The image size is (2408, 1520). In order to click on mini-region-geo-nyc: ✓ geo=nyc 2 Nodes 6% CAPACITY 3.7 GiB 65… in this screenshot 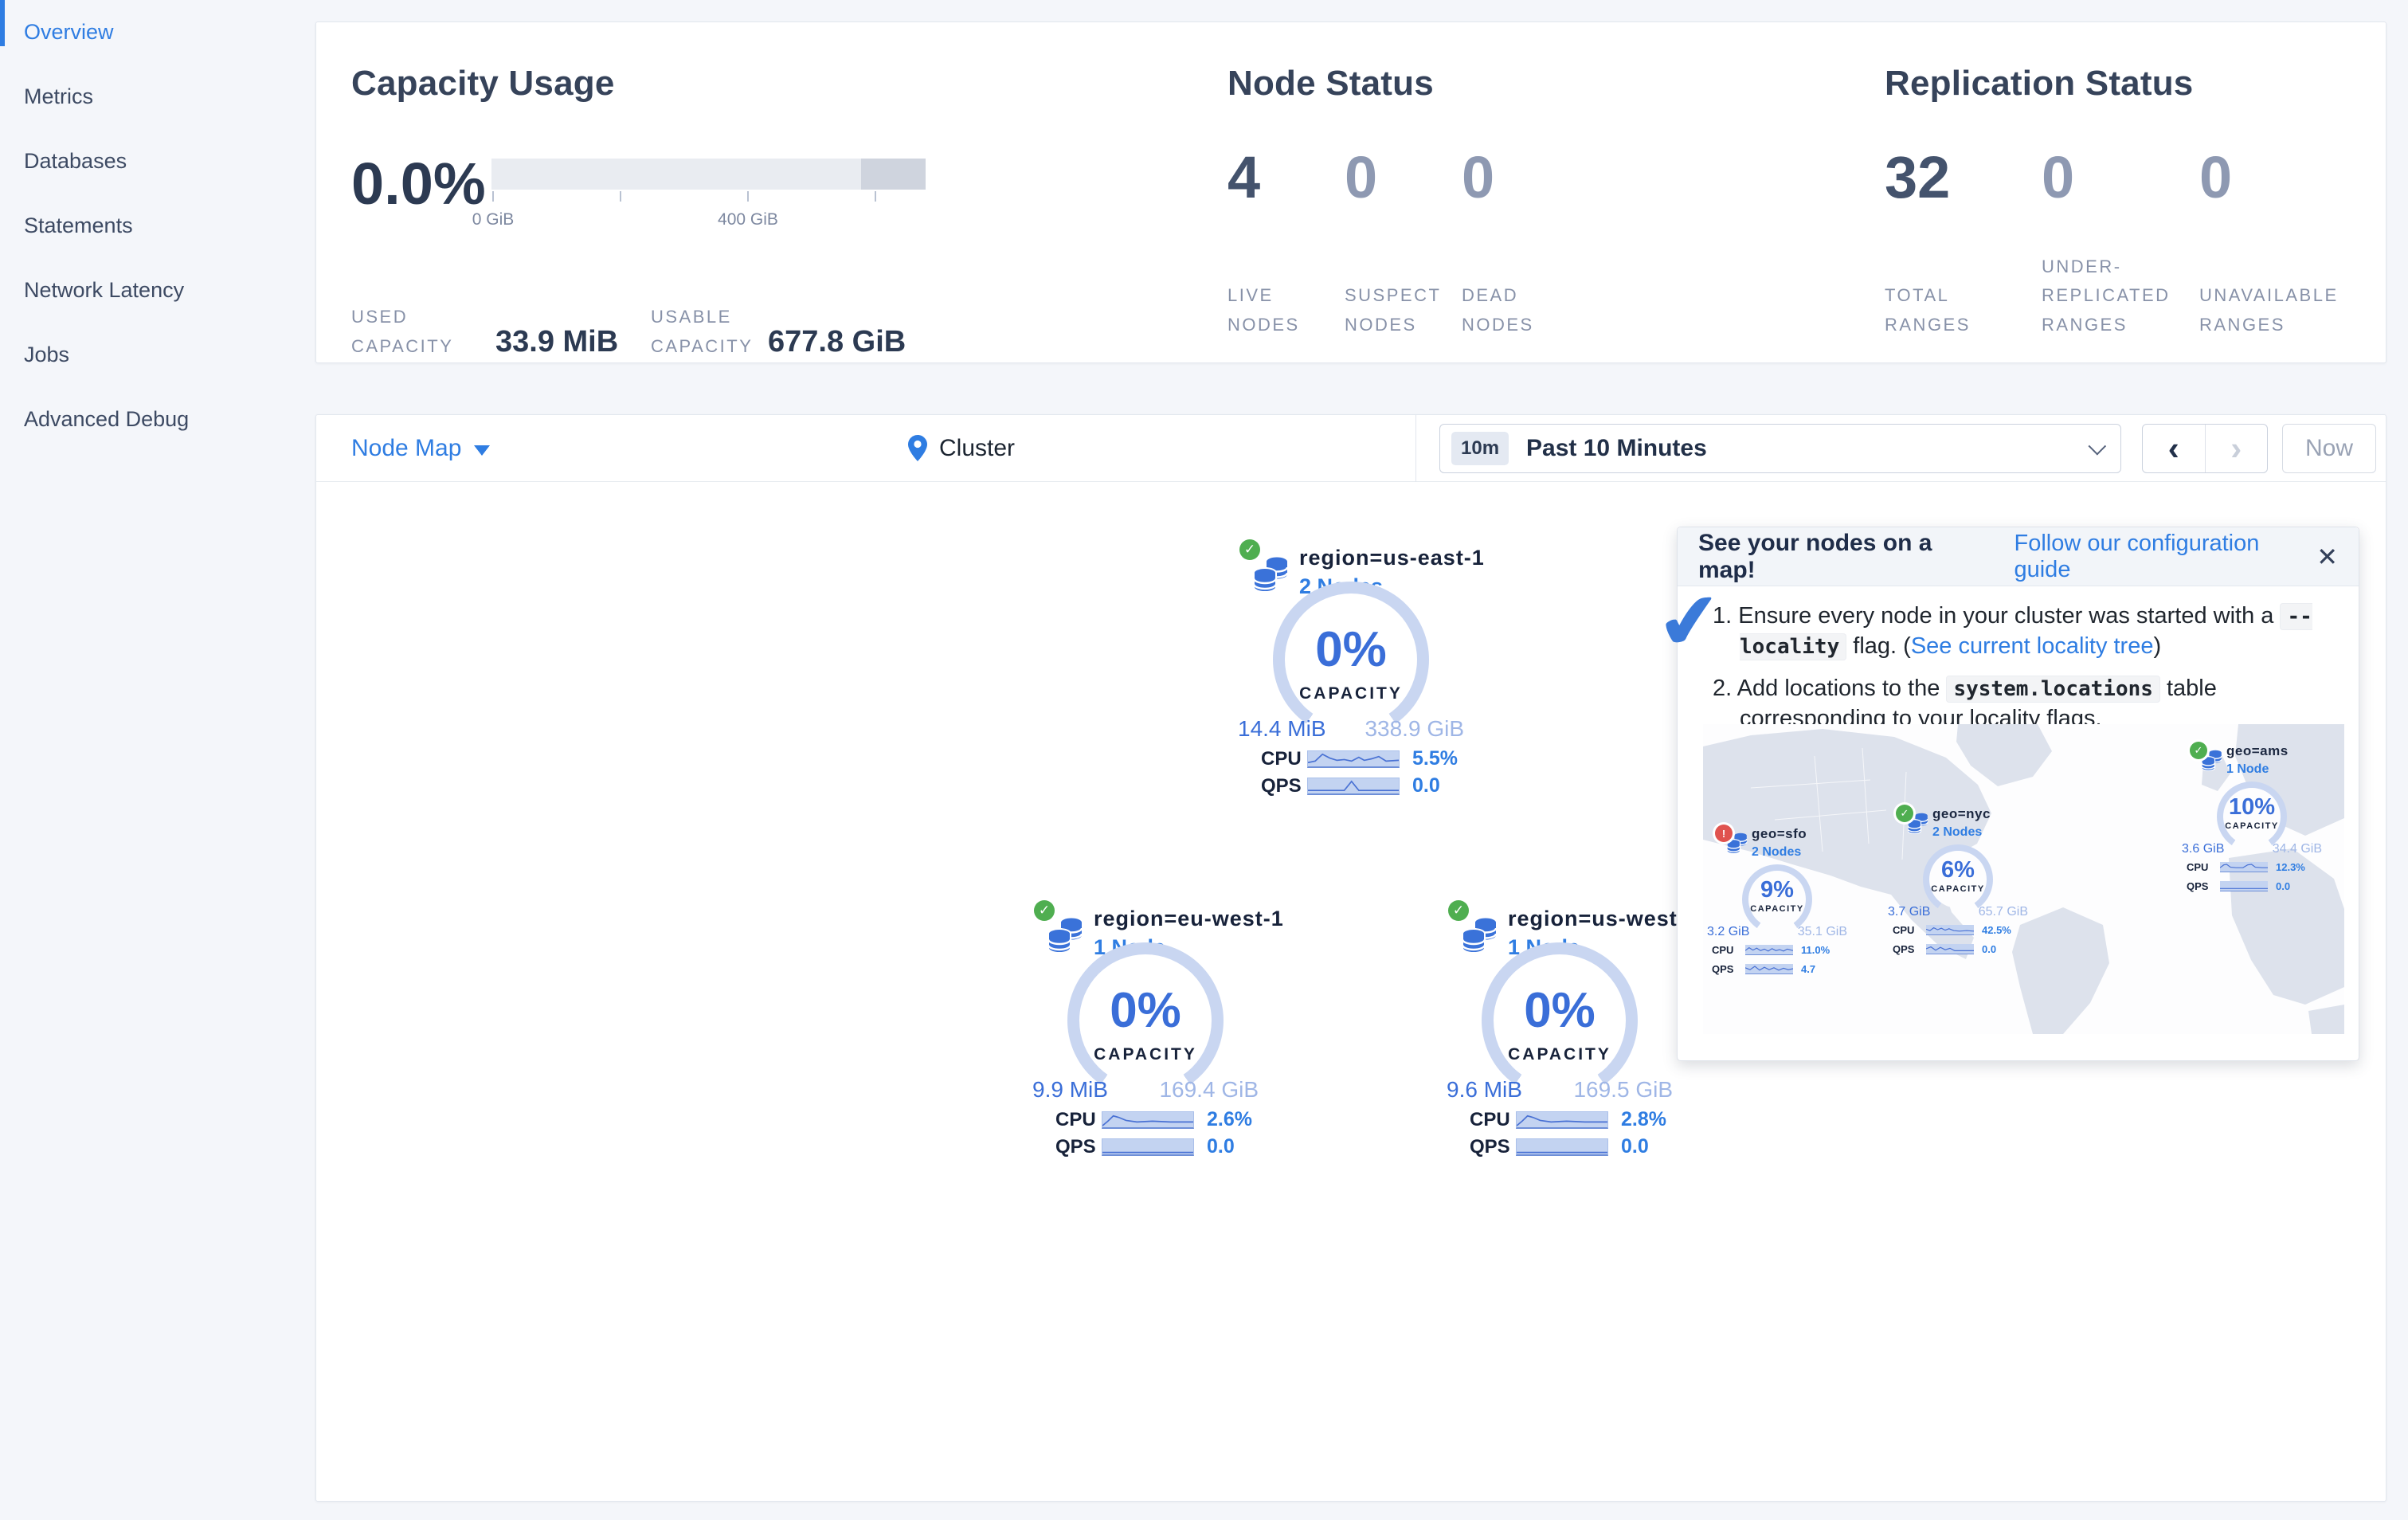, I will do `click(1958, 882)`.